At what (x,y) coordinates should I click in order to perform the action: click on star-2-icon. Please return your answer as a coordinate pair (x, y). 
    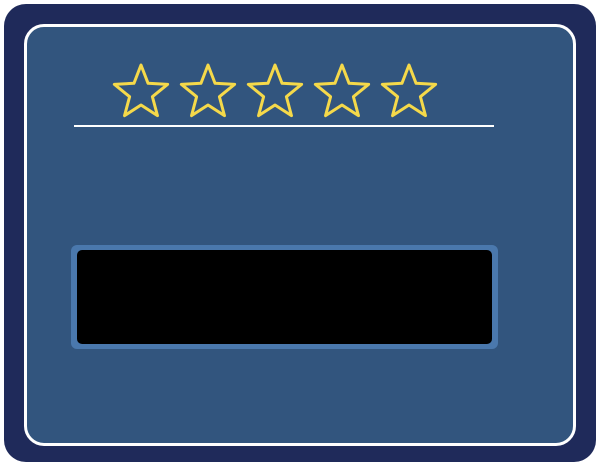
    Looking at the image, I should click on (208, 91).